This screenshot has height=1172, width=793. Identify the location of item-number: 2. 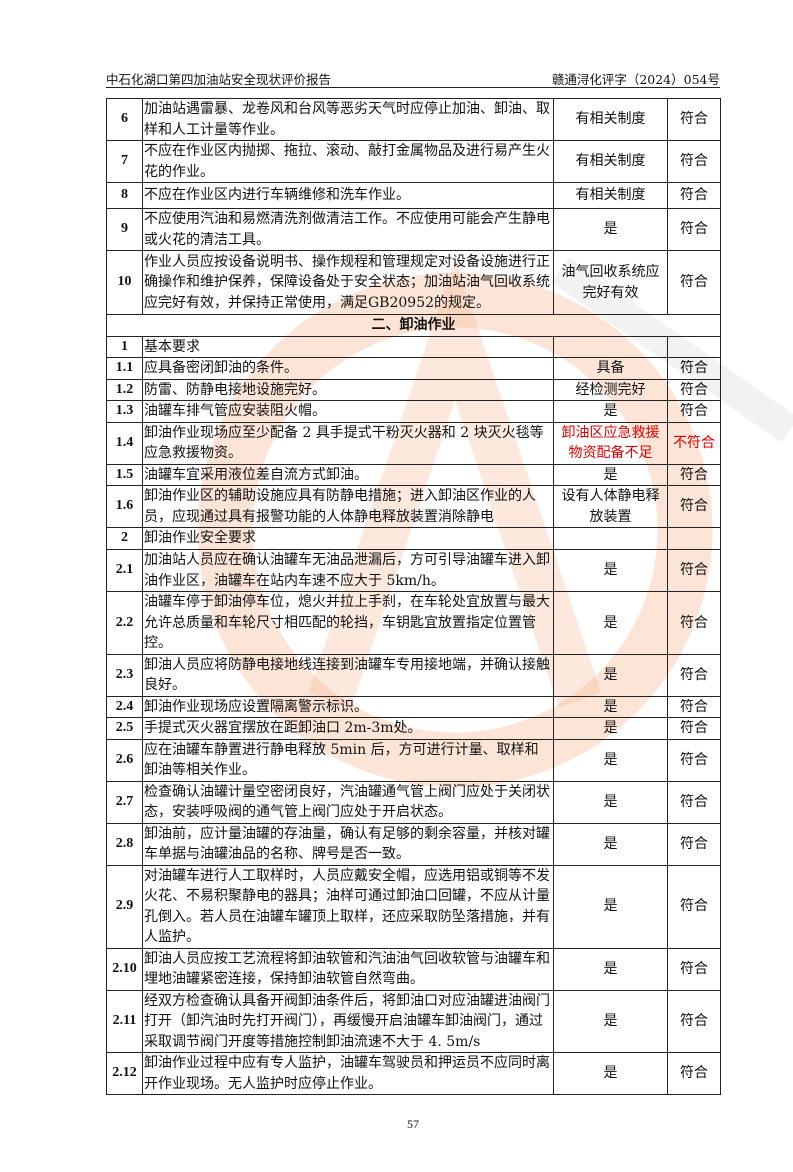
(124, 538).